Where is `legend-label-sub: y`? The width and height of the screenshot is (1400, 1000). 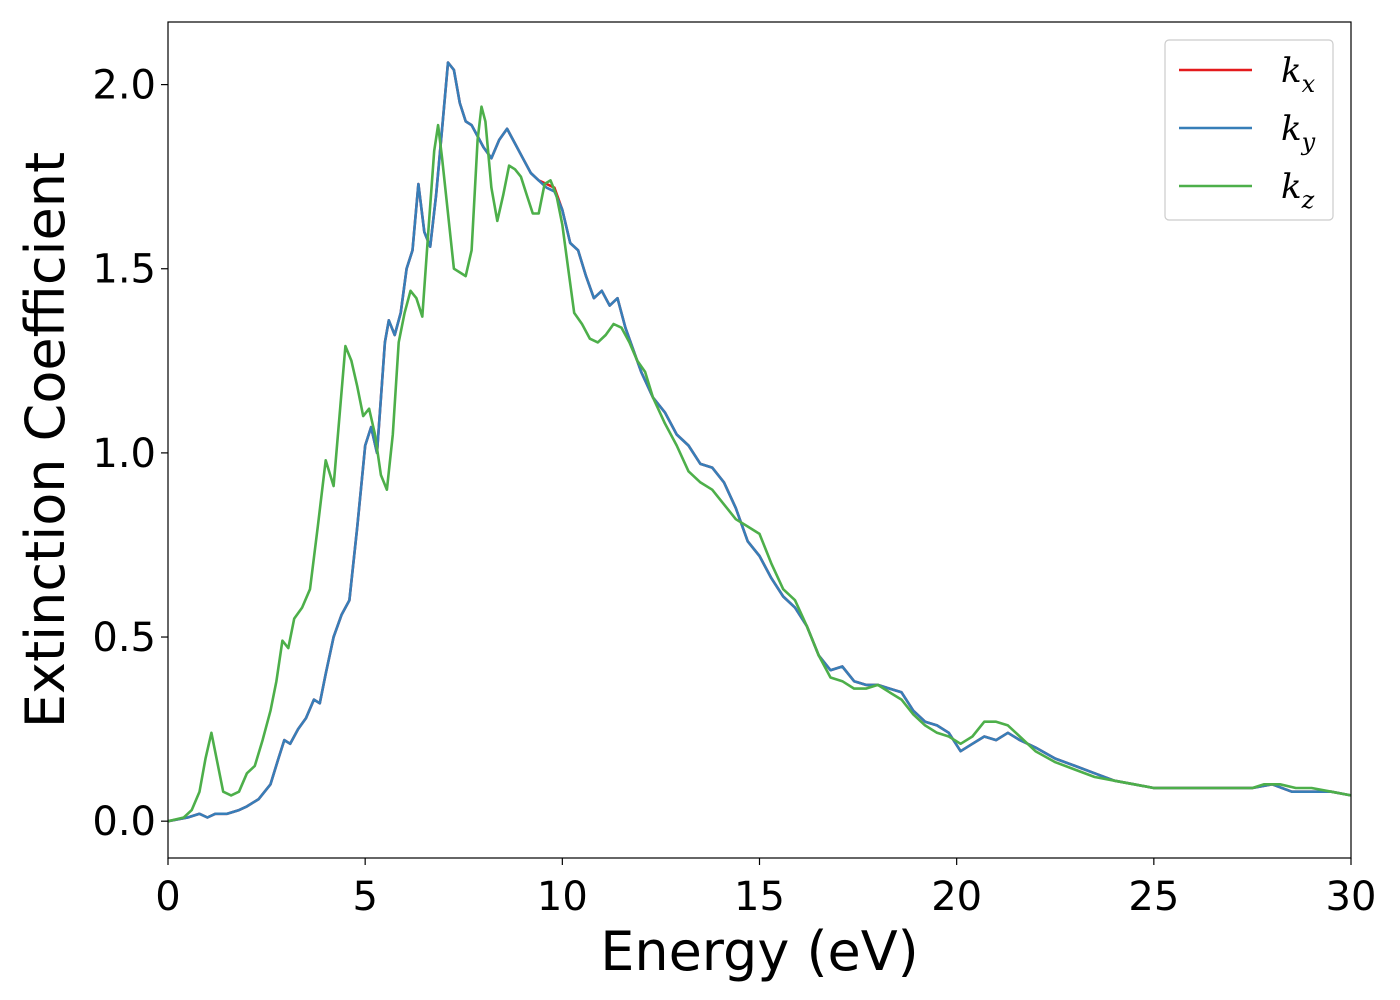 legend-label-sub: y is located at coordinates (1308, 142).